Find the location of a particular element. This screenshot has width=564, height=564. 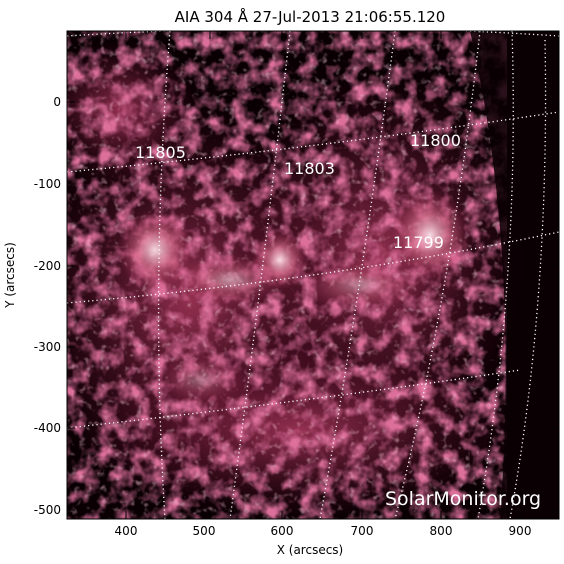

x-axis-label: X (arcsecs) is located at coordinates (310, 550).